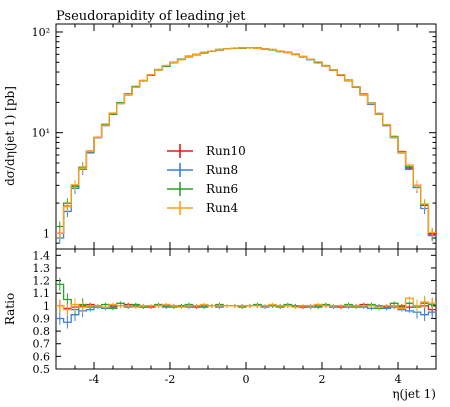  I want to click on ratio-series, so click(246, 303).